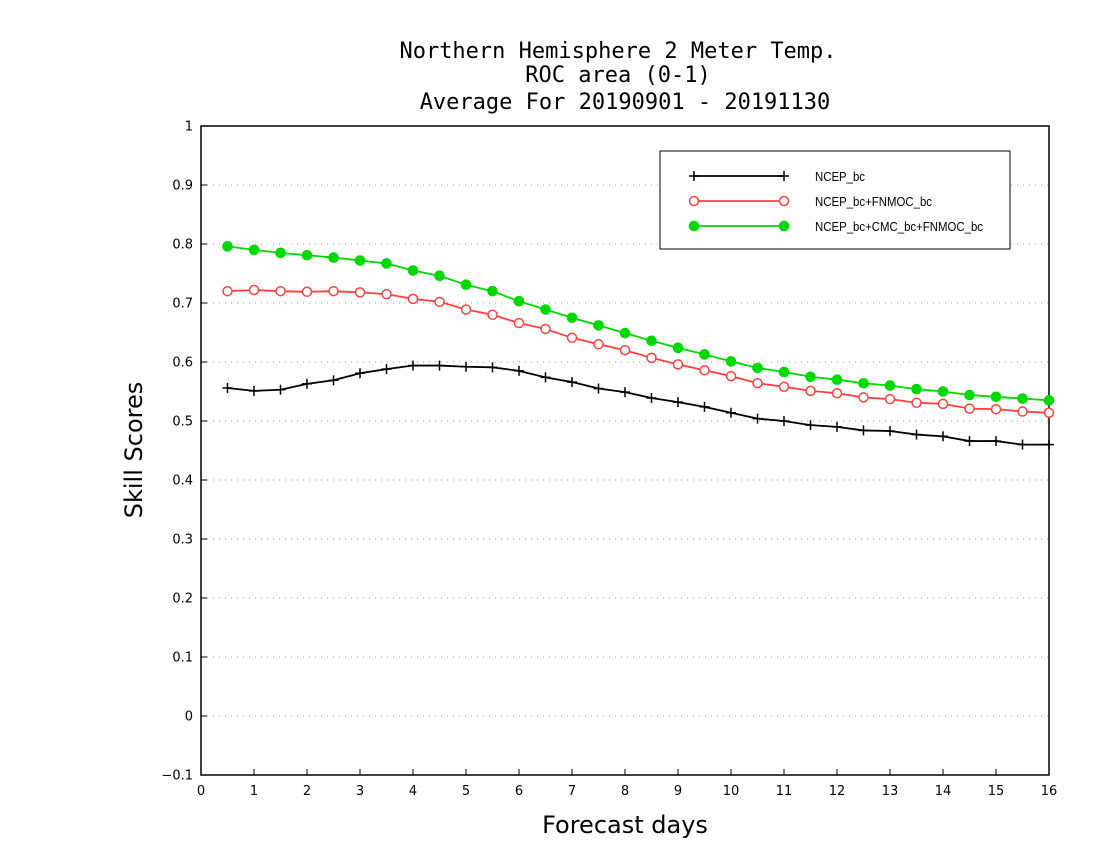 The width and height of the screenshot is (1100, 850). I want to click on x-tick-label: 11, so click(784, 791).